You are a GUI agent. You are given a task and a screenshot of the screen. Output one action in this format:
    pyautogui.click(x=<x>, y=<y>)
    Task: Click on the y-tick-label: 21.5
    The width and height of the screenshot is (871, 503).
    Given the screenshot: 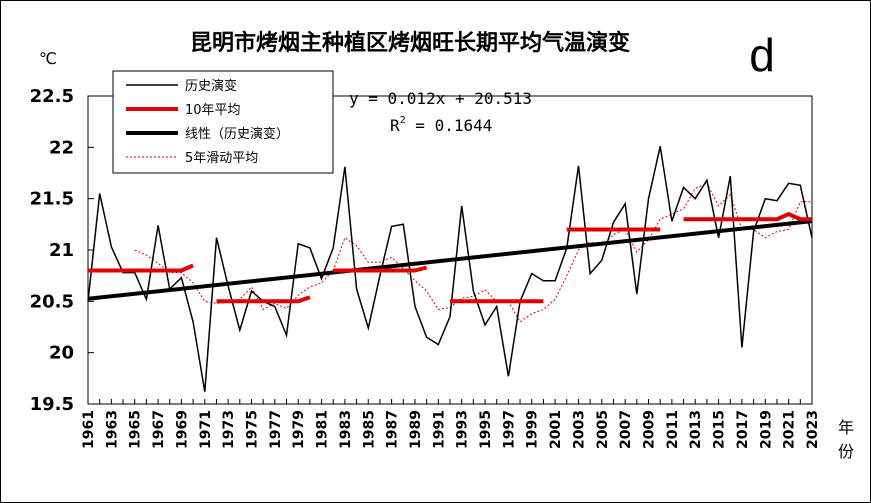 What is the action you would take?
    pyautogui.click(x=52, y=199)
    